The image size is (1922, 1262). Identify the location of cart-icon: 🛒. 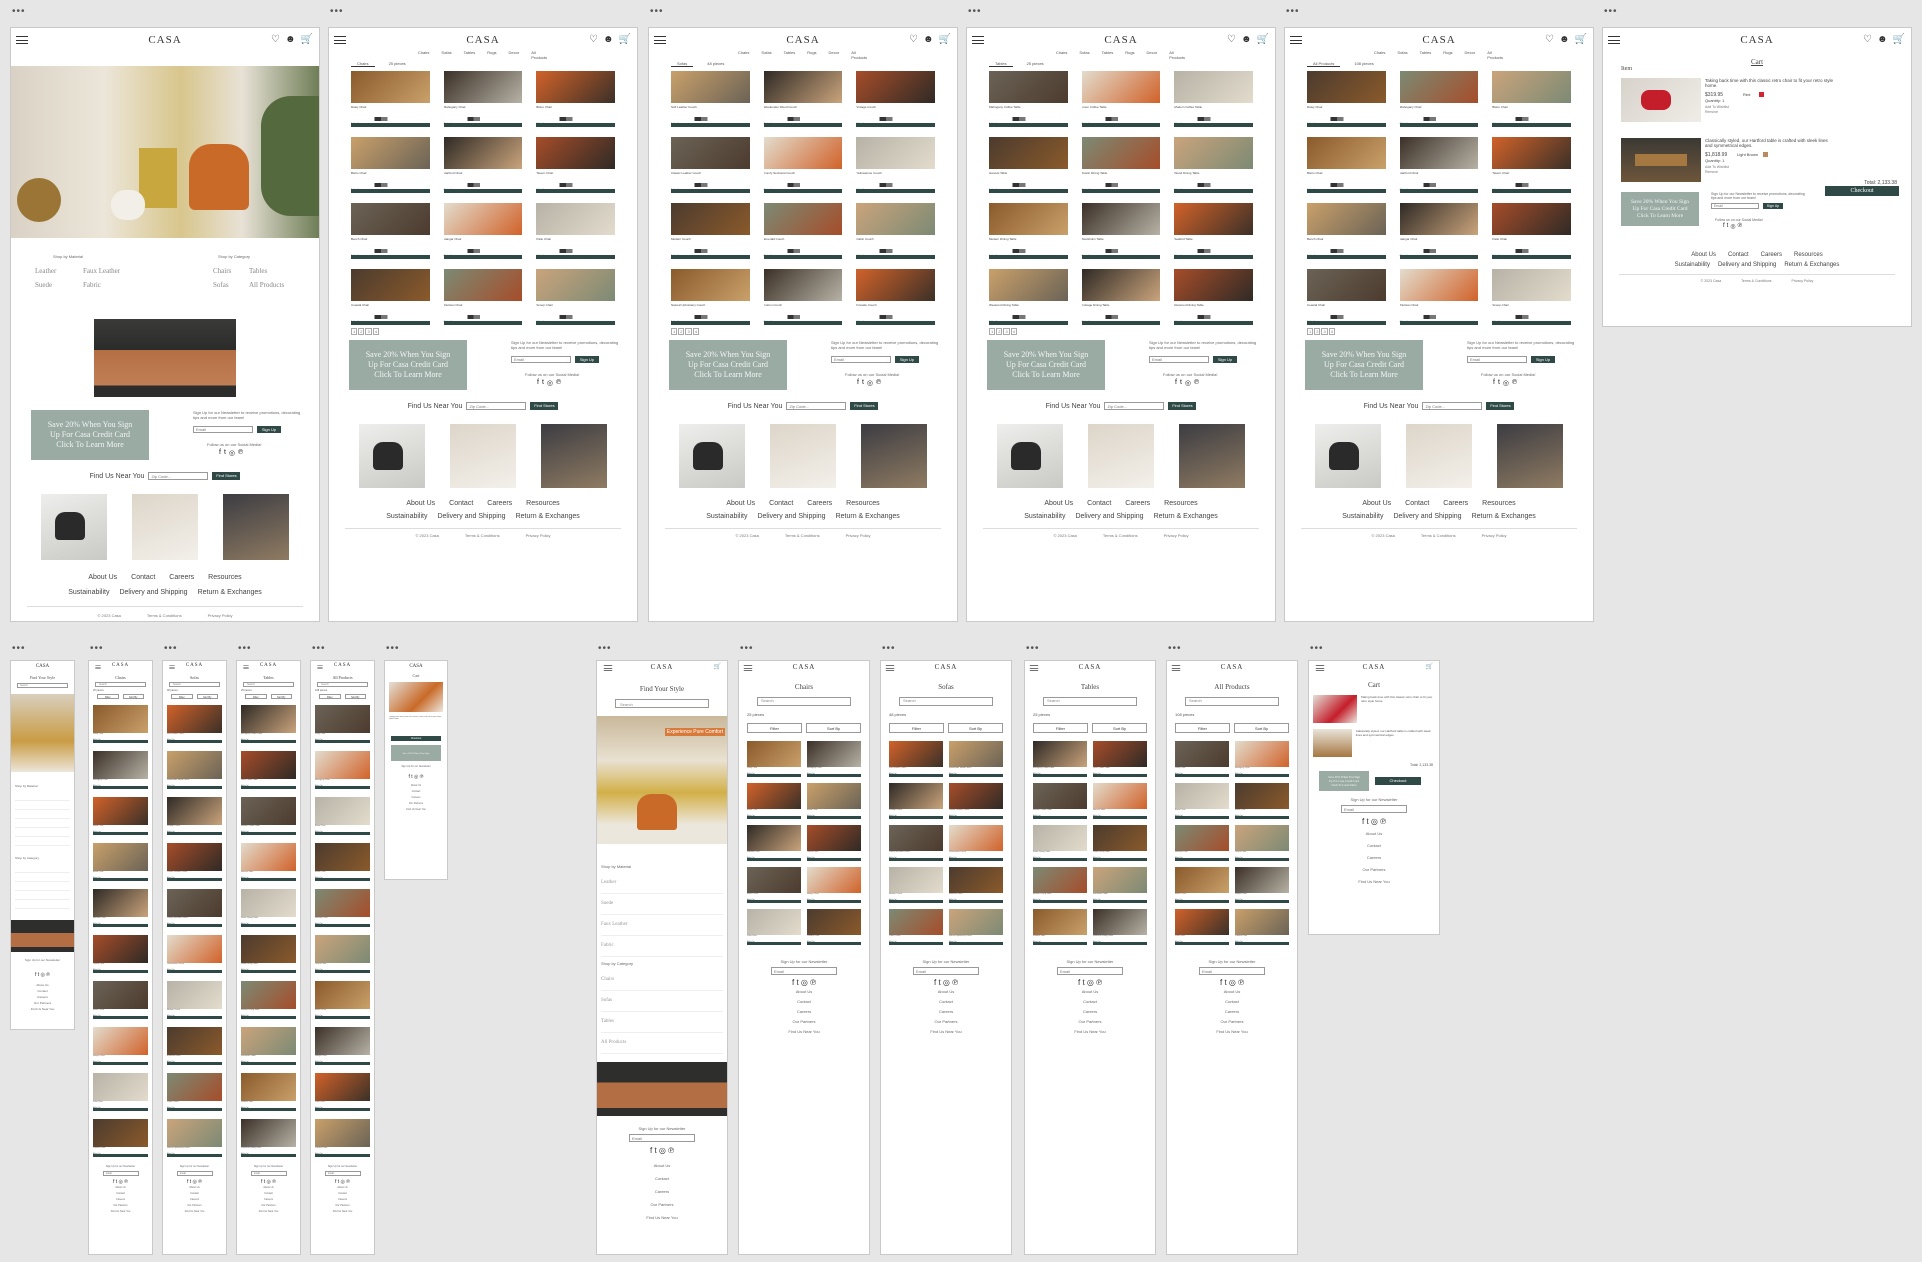
(624, 39).